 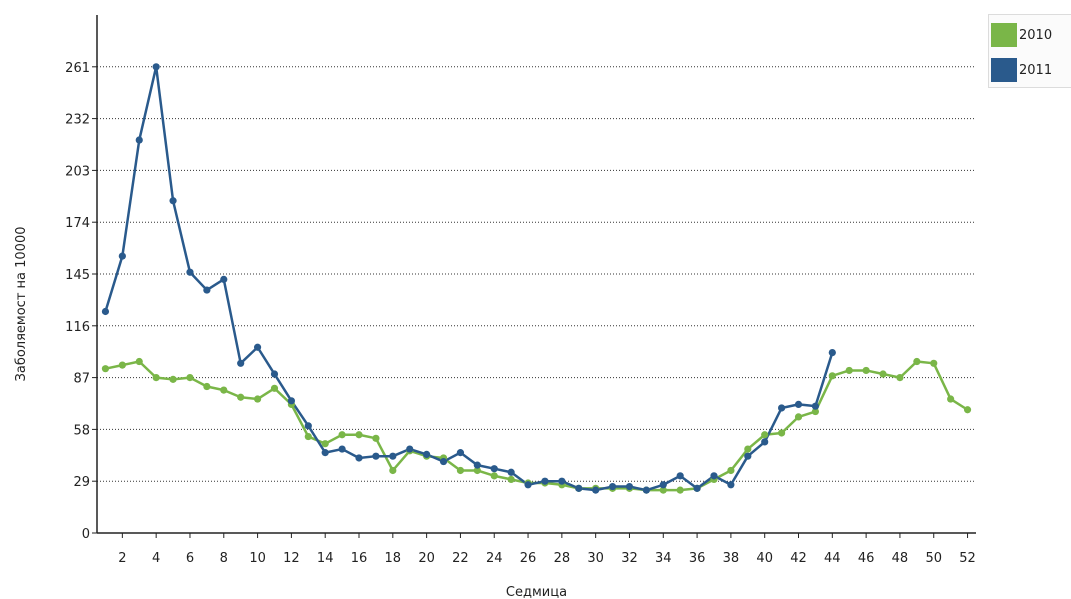 What do you see at coordinates (77, 301) in the screenshot?
I see `y-tick-labels: 0 29 58 87 116 145 174 203 232 261` at bounding box center [77, 301].